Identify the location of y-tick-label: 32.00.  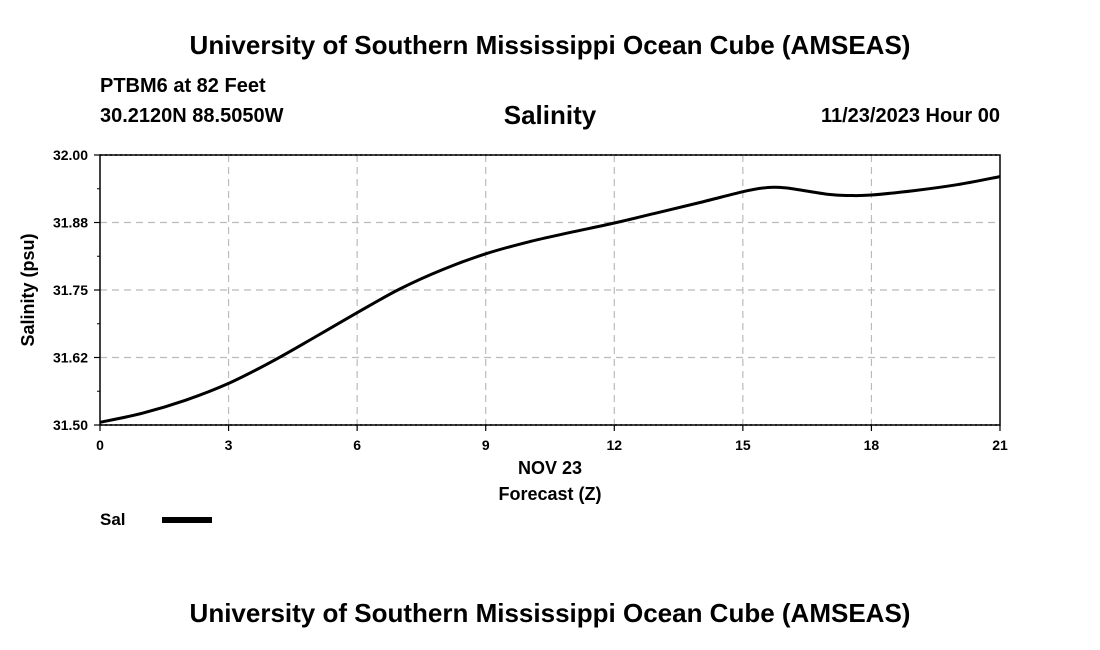
(70, 155).